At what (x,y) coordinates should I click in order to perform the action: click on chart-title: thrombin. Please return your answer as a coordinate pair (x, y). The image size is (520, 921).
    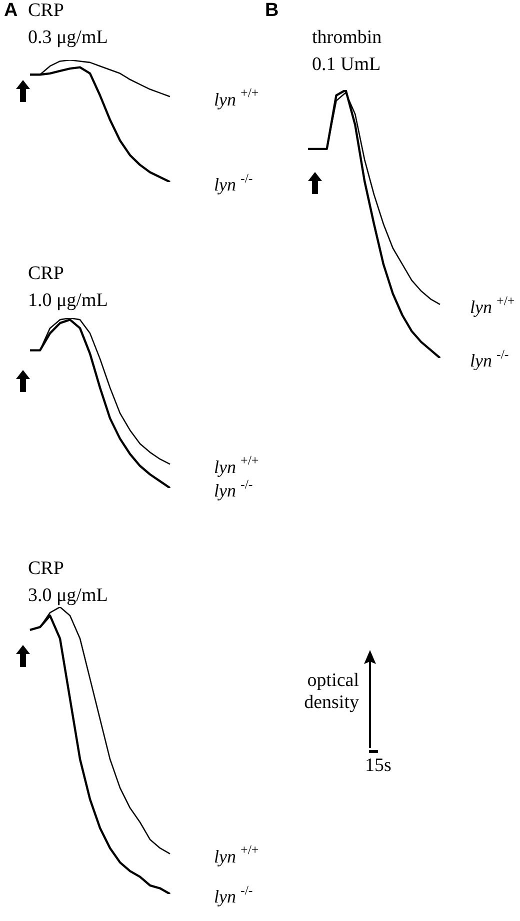
    Looking at the image, I should click on (347, 38).